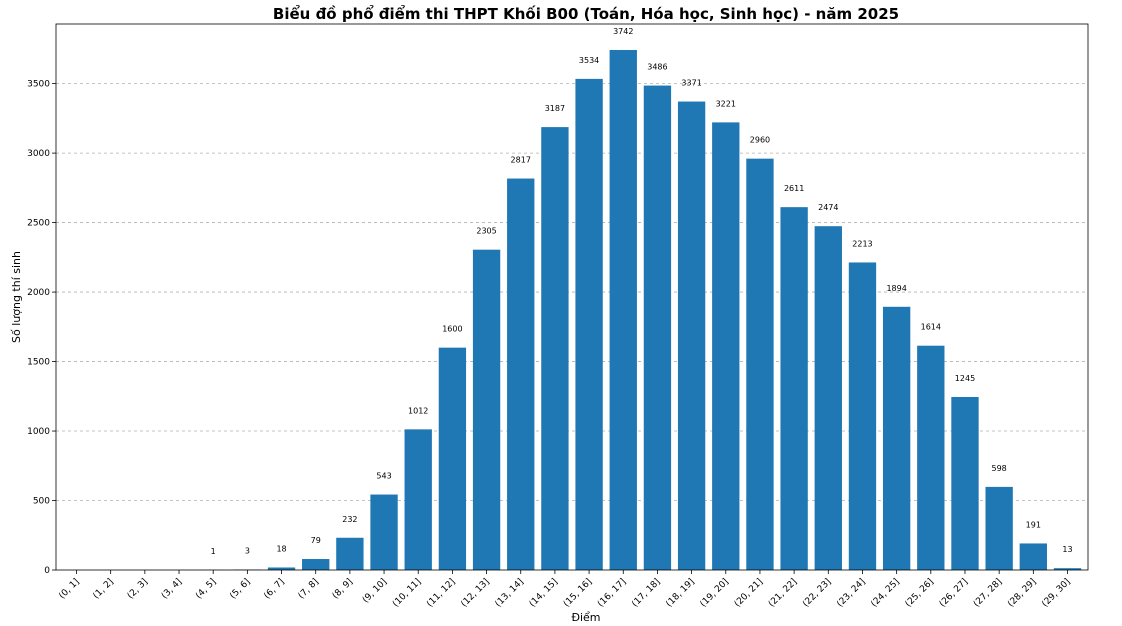 The height and width of the screenshot is (626, 1122). I want to click on bar-value-label: 1614, so click(931, 327).